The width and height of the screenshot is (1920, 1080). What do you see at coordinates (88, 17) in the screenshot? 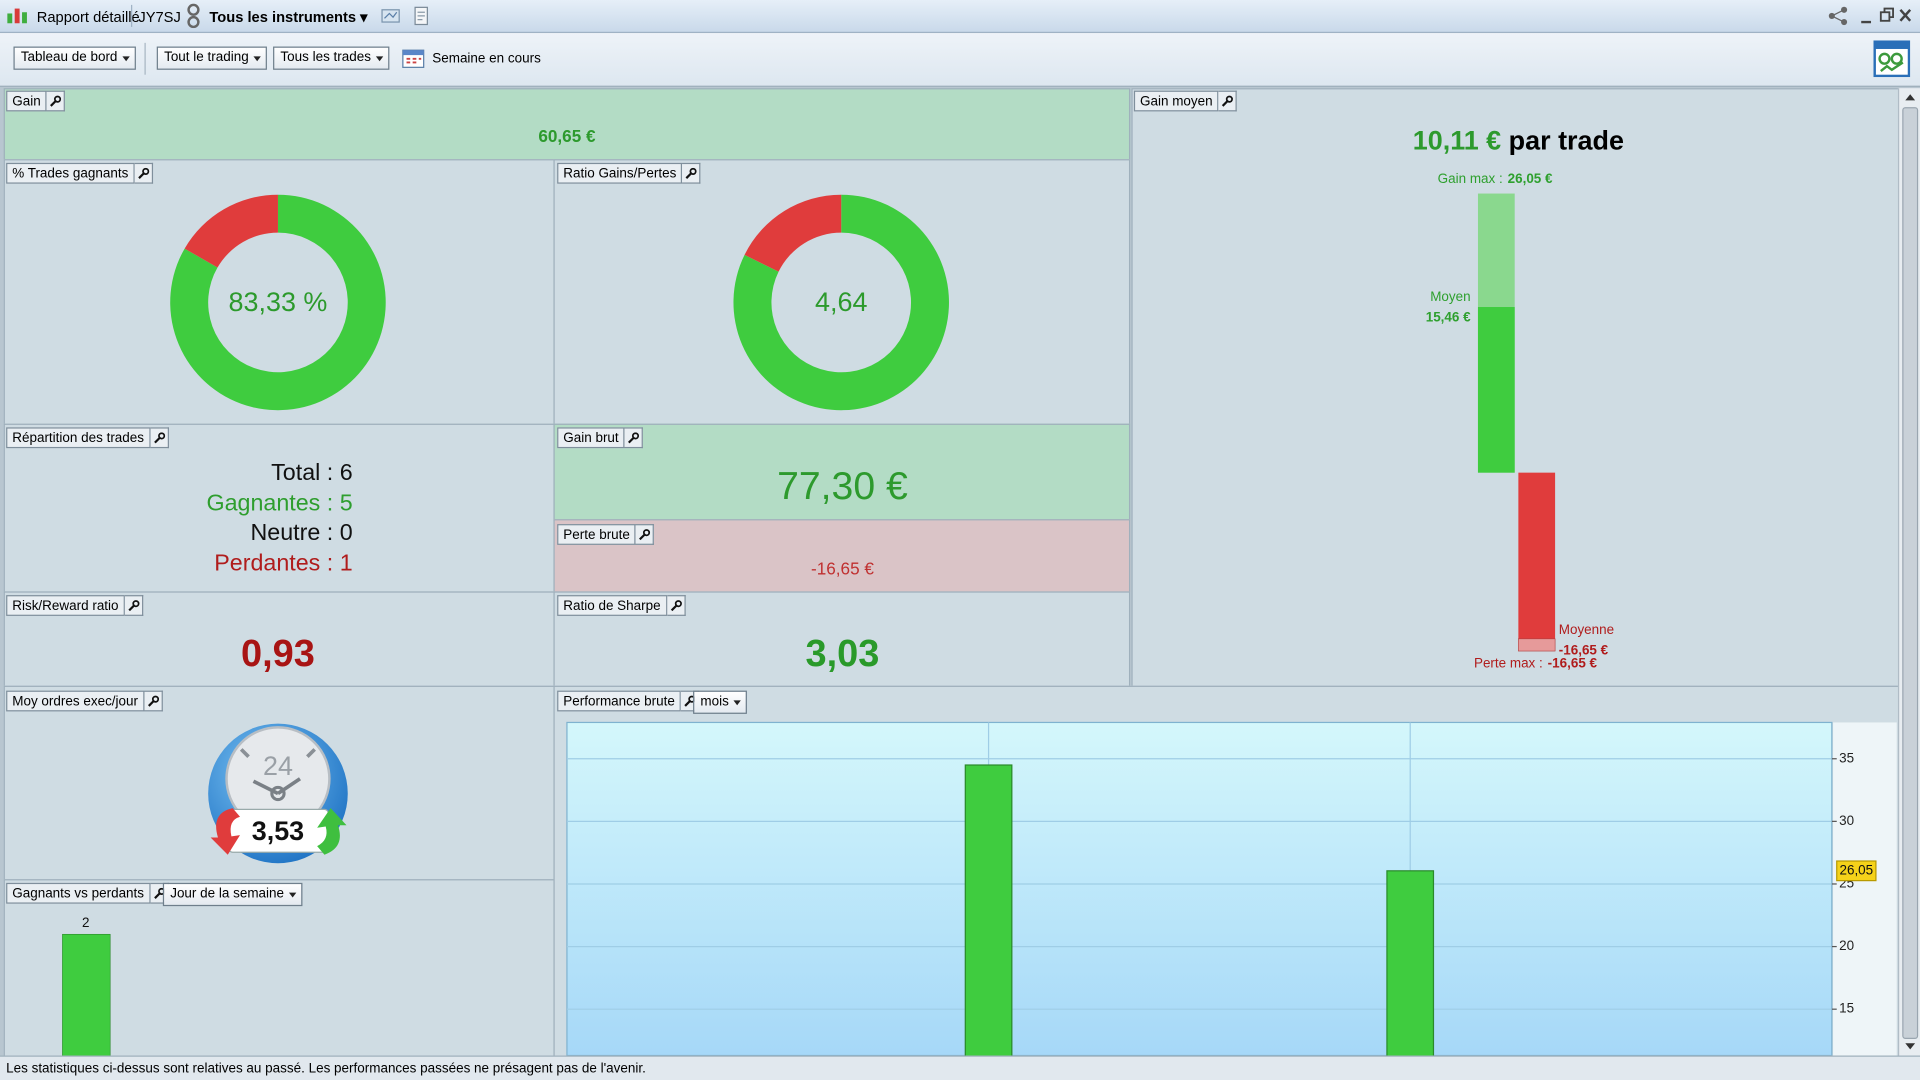
I see `window-title: Rapport détaillé` at bounding box center [88, 17].